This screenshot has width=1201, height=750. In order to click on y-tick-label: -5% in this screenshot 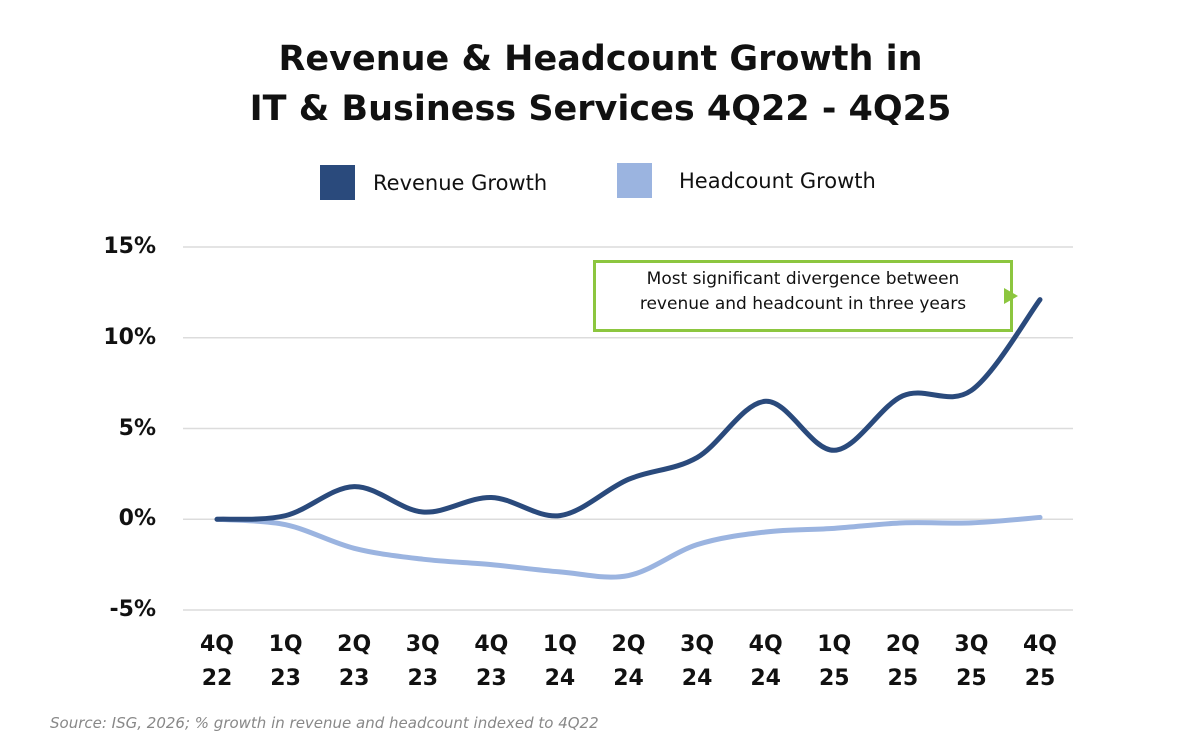, I will do `click(132, 609)`.